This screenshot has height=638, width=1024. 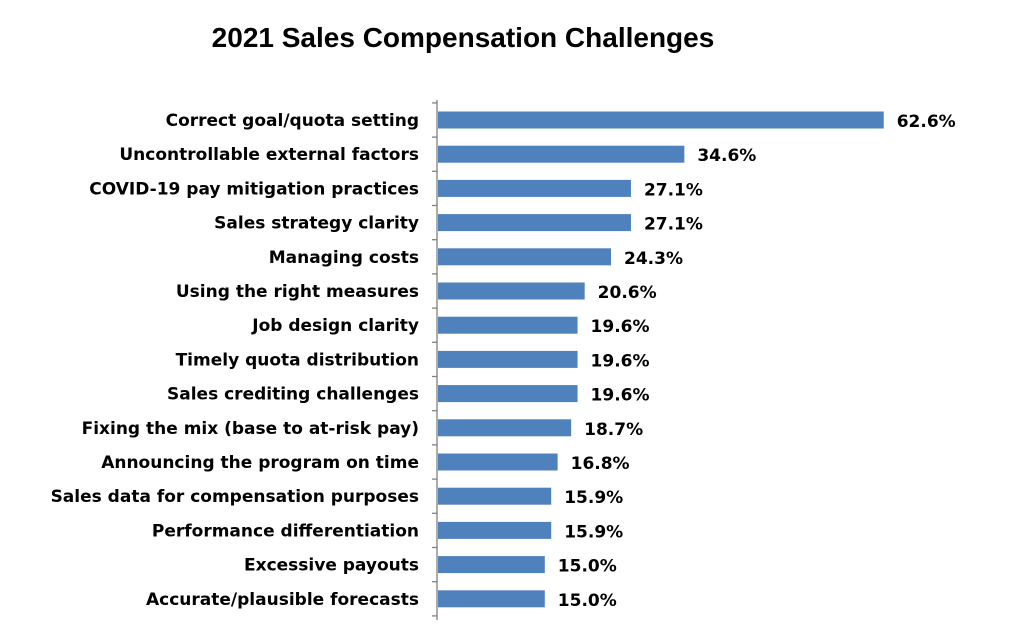 What do you see at coordinates (726, 156) in the screenshot?
I see `value-label: 34.6%` at bounding box center [726, 156].